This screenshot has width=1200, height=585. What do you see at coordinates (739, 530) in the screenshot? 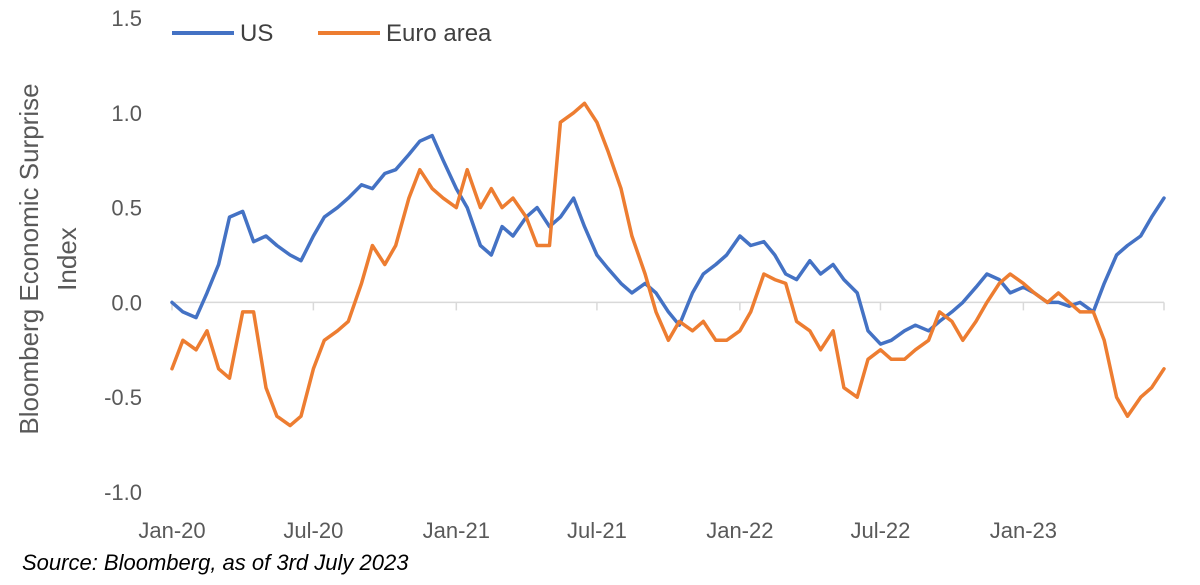
I see `x-tick-label: Jan-22` at bounding box center [739, 530].